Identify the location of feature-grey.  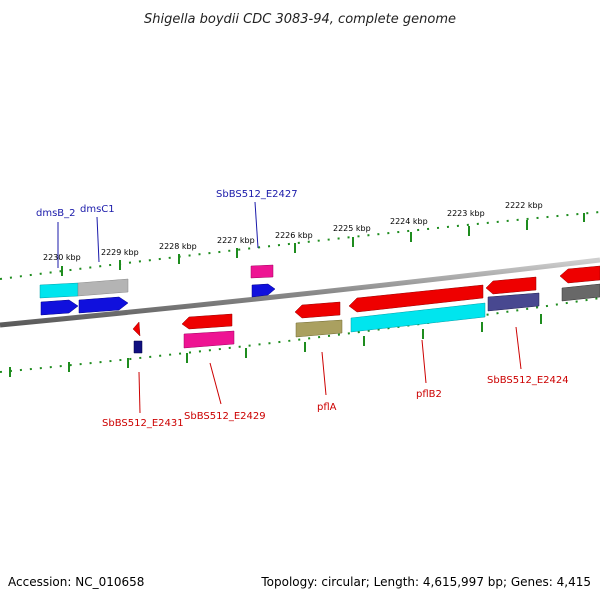
(103, 287).